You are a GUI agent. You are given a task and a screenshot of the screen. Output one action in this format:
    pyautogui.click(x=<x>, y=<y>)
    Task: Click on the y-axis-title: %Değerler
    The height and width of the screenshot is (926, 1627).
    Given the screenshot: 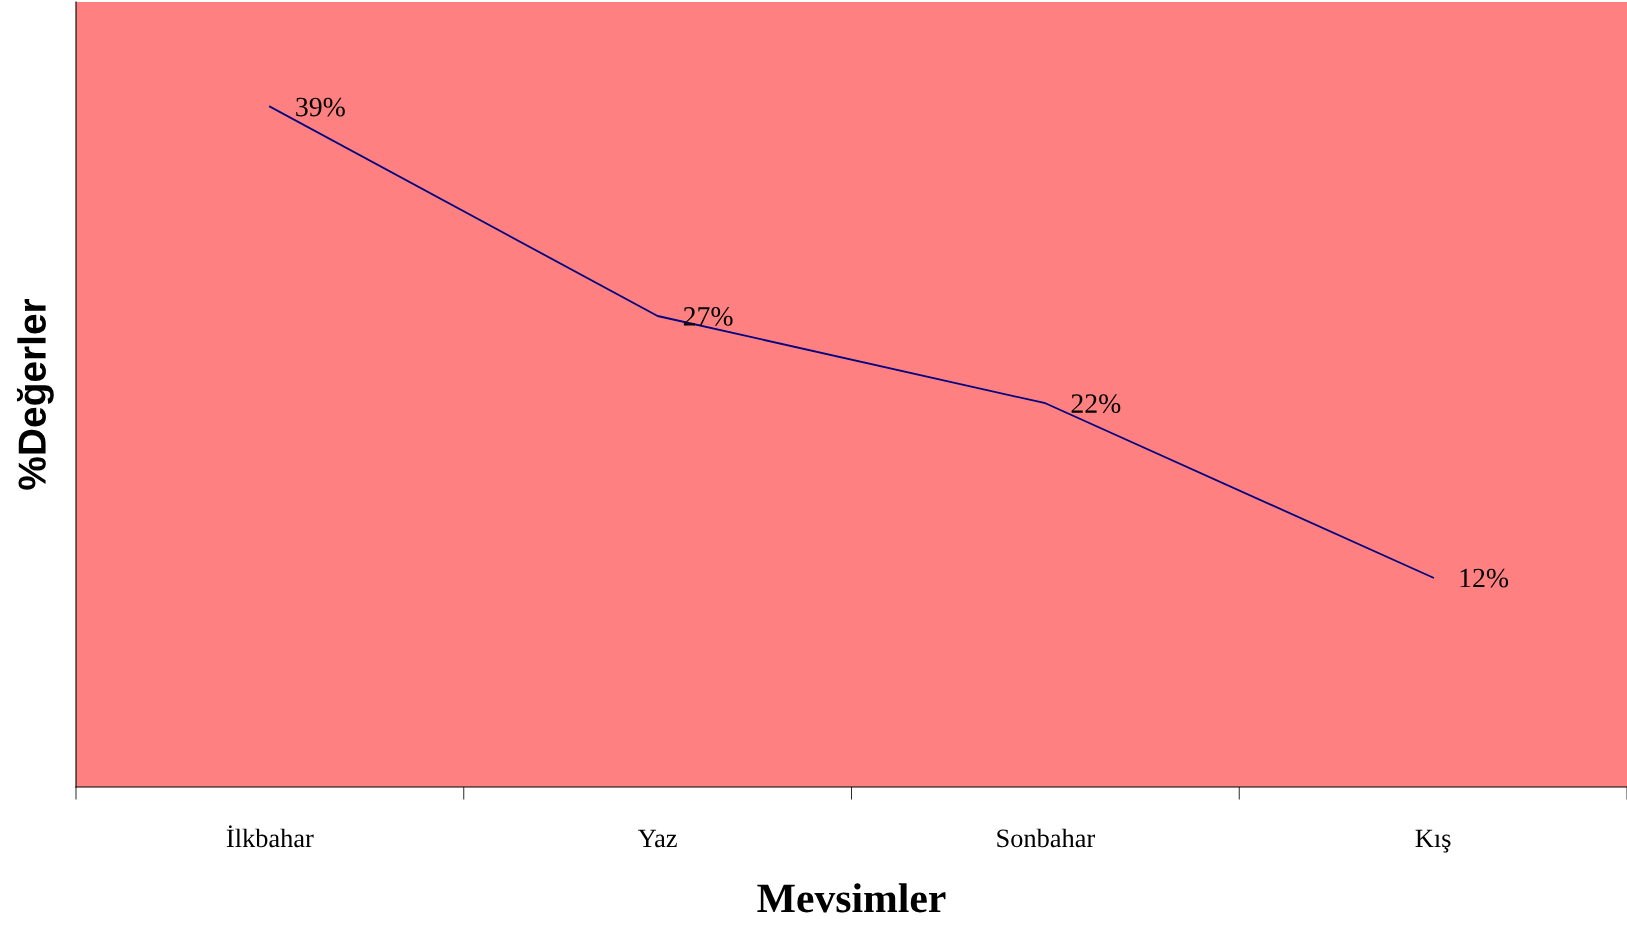 What is the action you would take?
    pyautogui.click(x=35, y=394)
    